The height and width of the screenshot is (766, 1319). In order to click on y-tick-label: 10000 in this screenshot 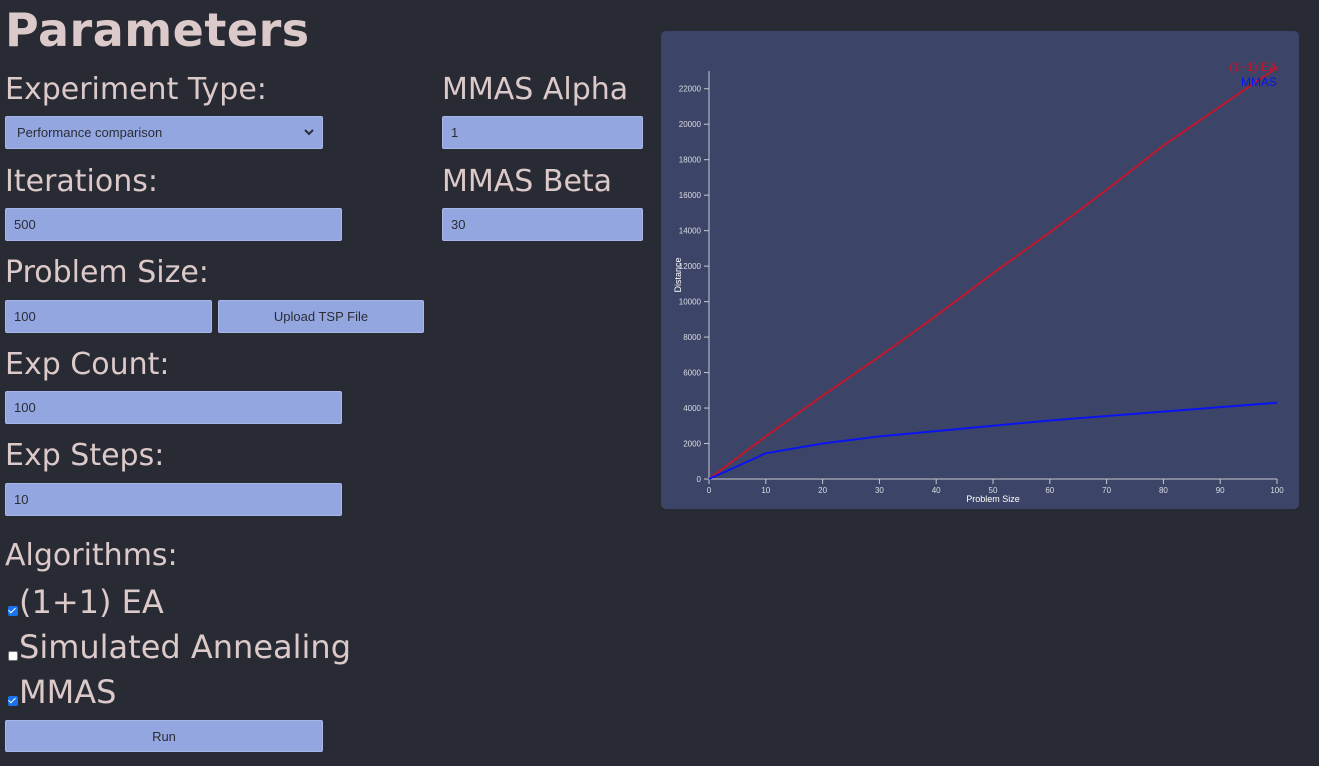, I will do `click(690, 302)`.